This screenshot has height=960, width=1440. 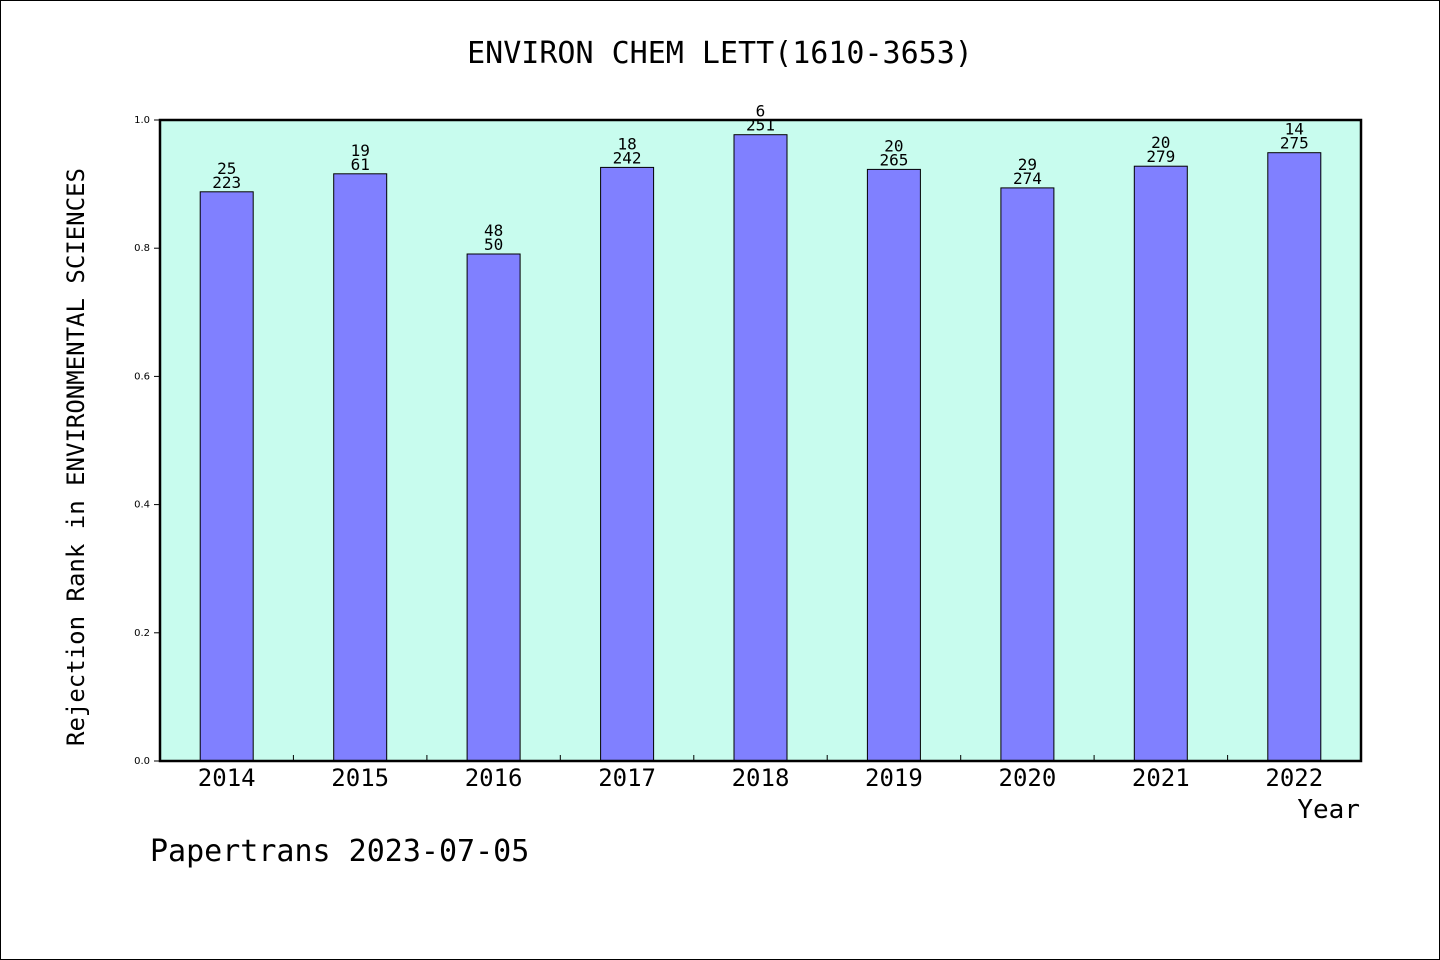 I want to click on bar-rank-label-2015: 19, so click(x=360, y=150).